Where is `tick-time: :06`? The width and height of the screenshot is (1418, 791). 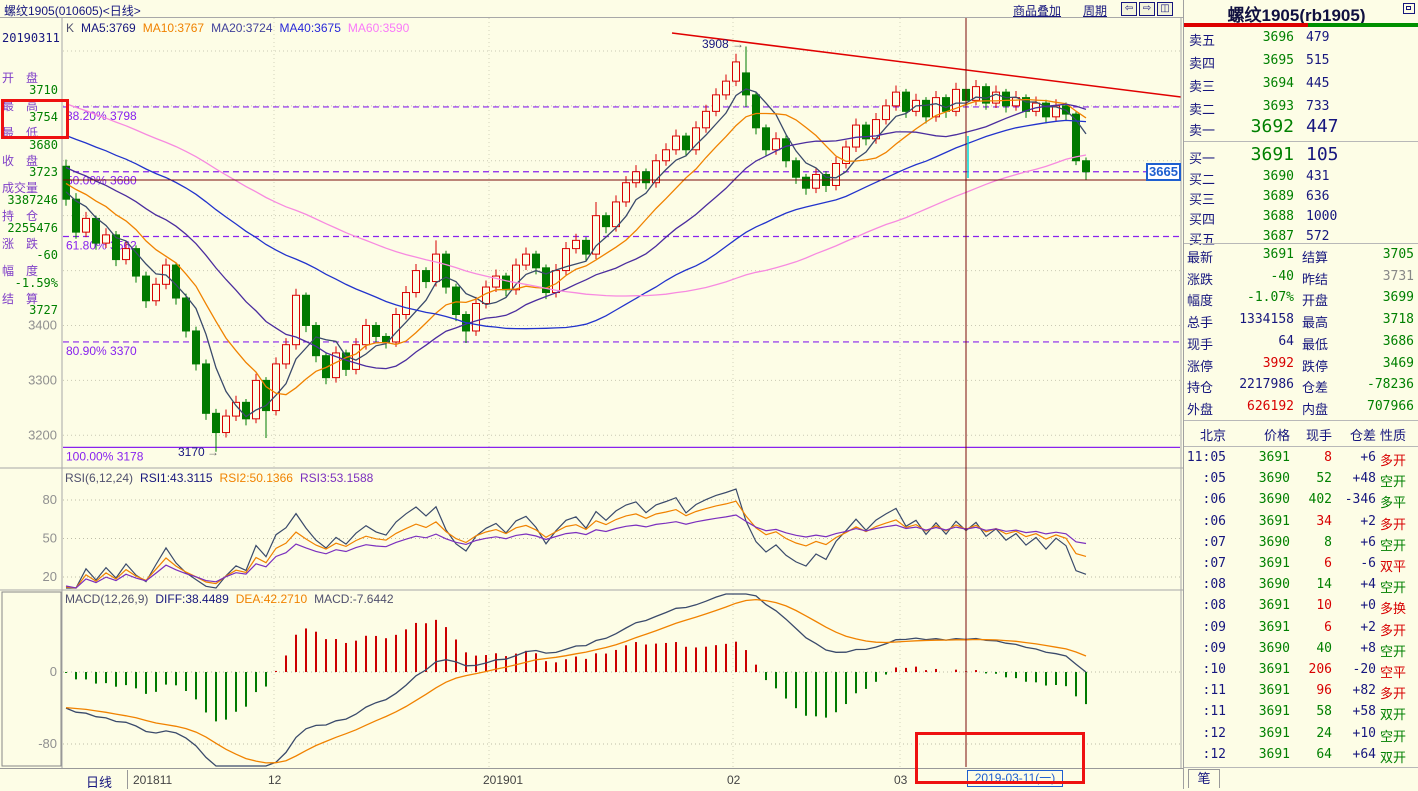 tick-time: :06 is located at coordinates (1214, 500).